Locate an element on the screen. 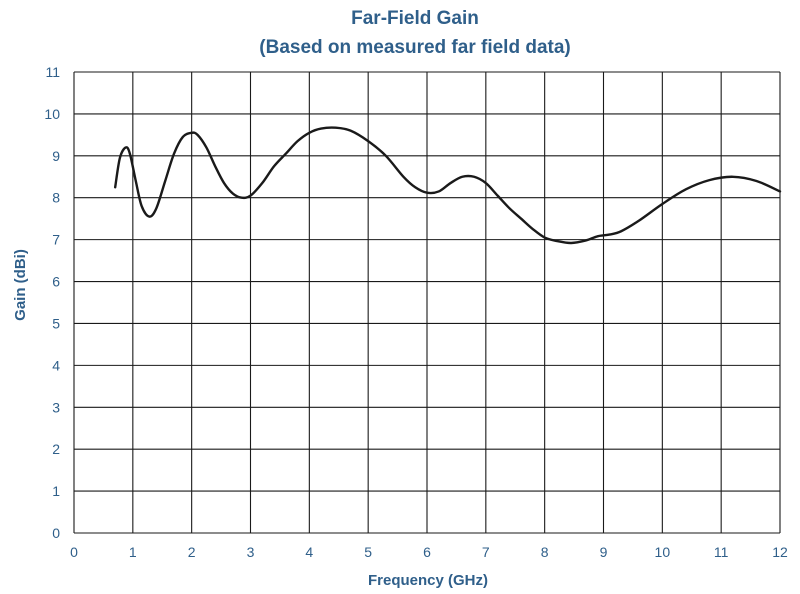 The height and width of the screenshot is (594, 800). y-tick-label: 1 is located at coordinates (56, 491).